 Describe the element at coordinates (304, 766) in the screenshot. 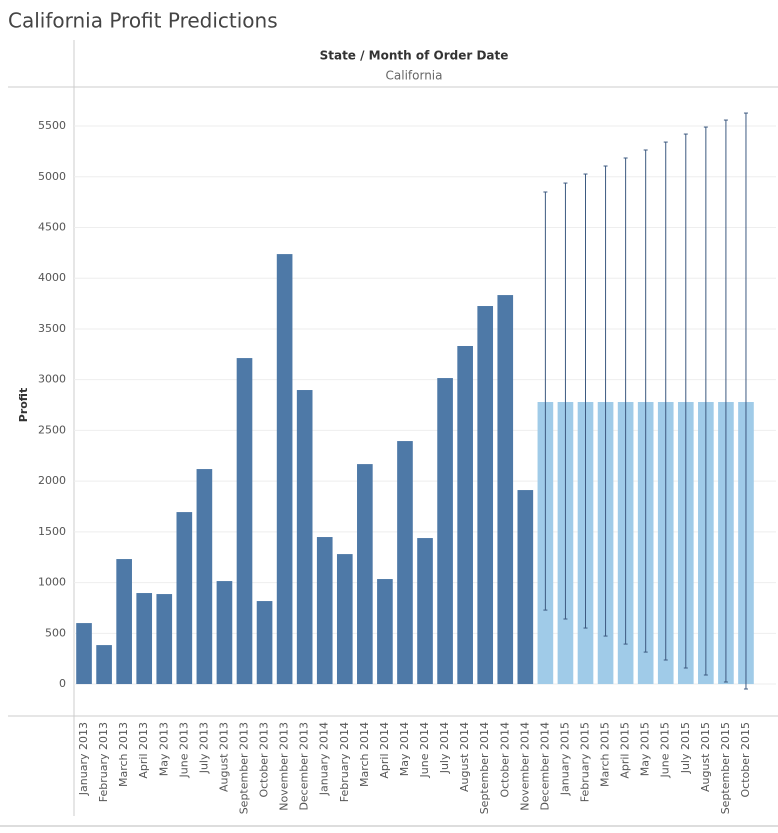

I see `x-tick-label: December 2013` at that location.